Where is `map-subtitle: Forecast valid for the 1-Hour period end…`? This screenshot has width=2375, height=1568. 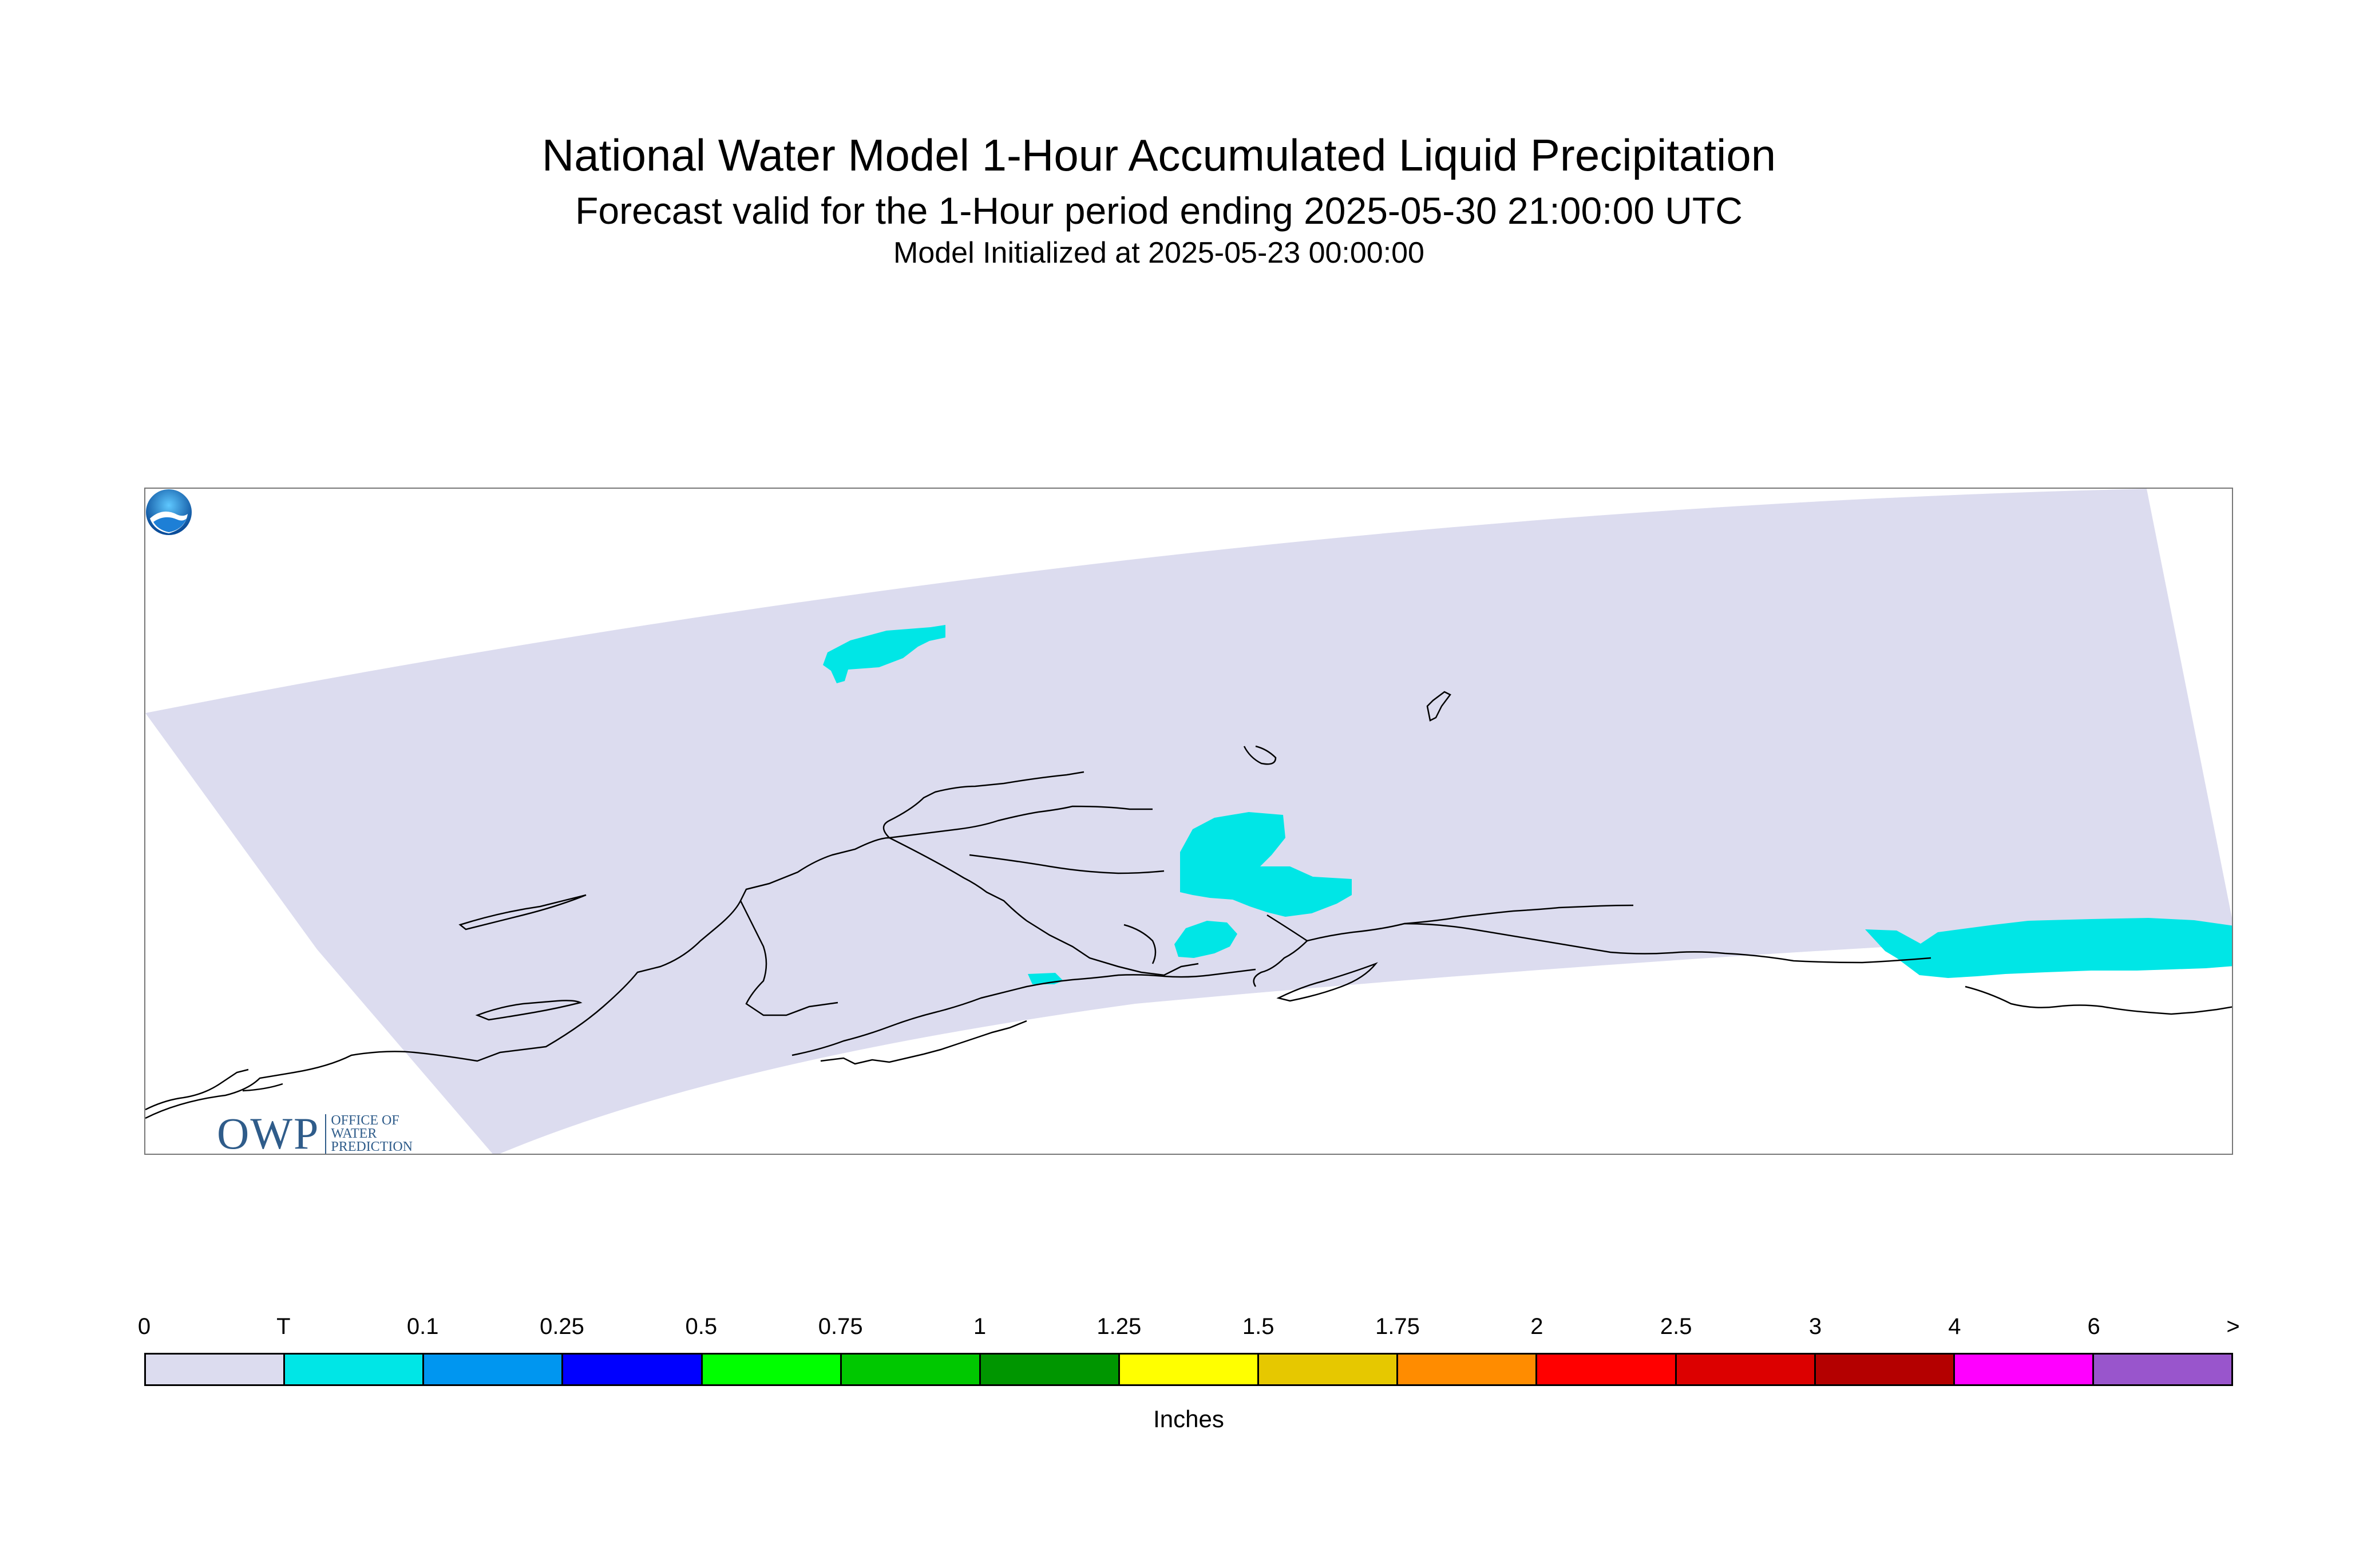 map-subtitle: Forecast valid for the 1-Hour period end… is located at coordinates (1159, 210).